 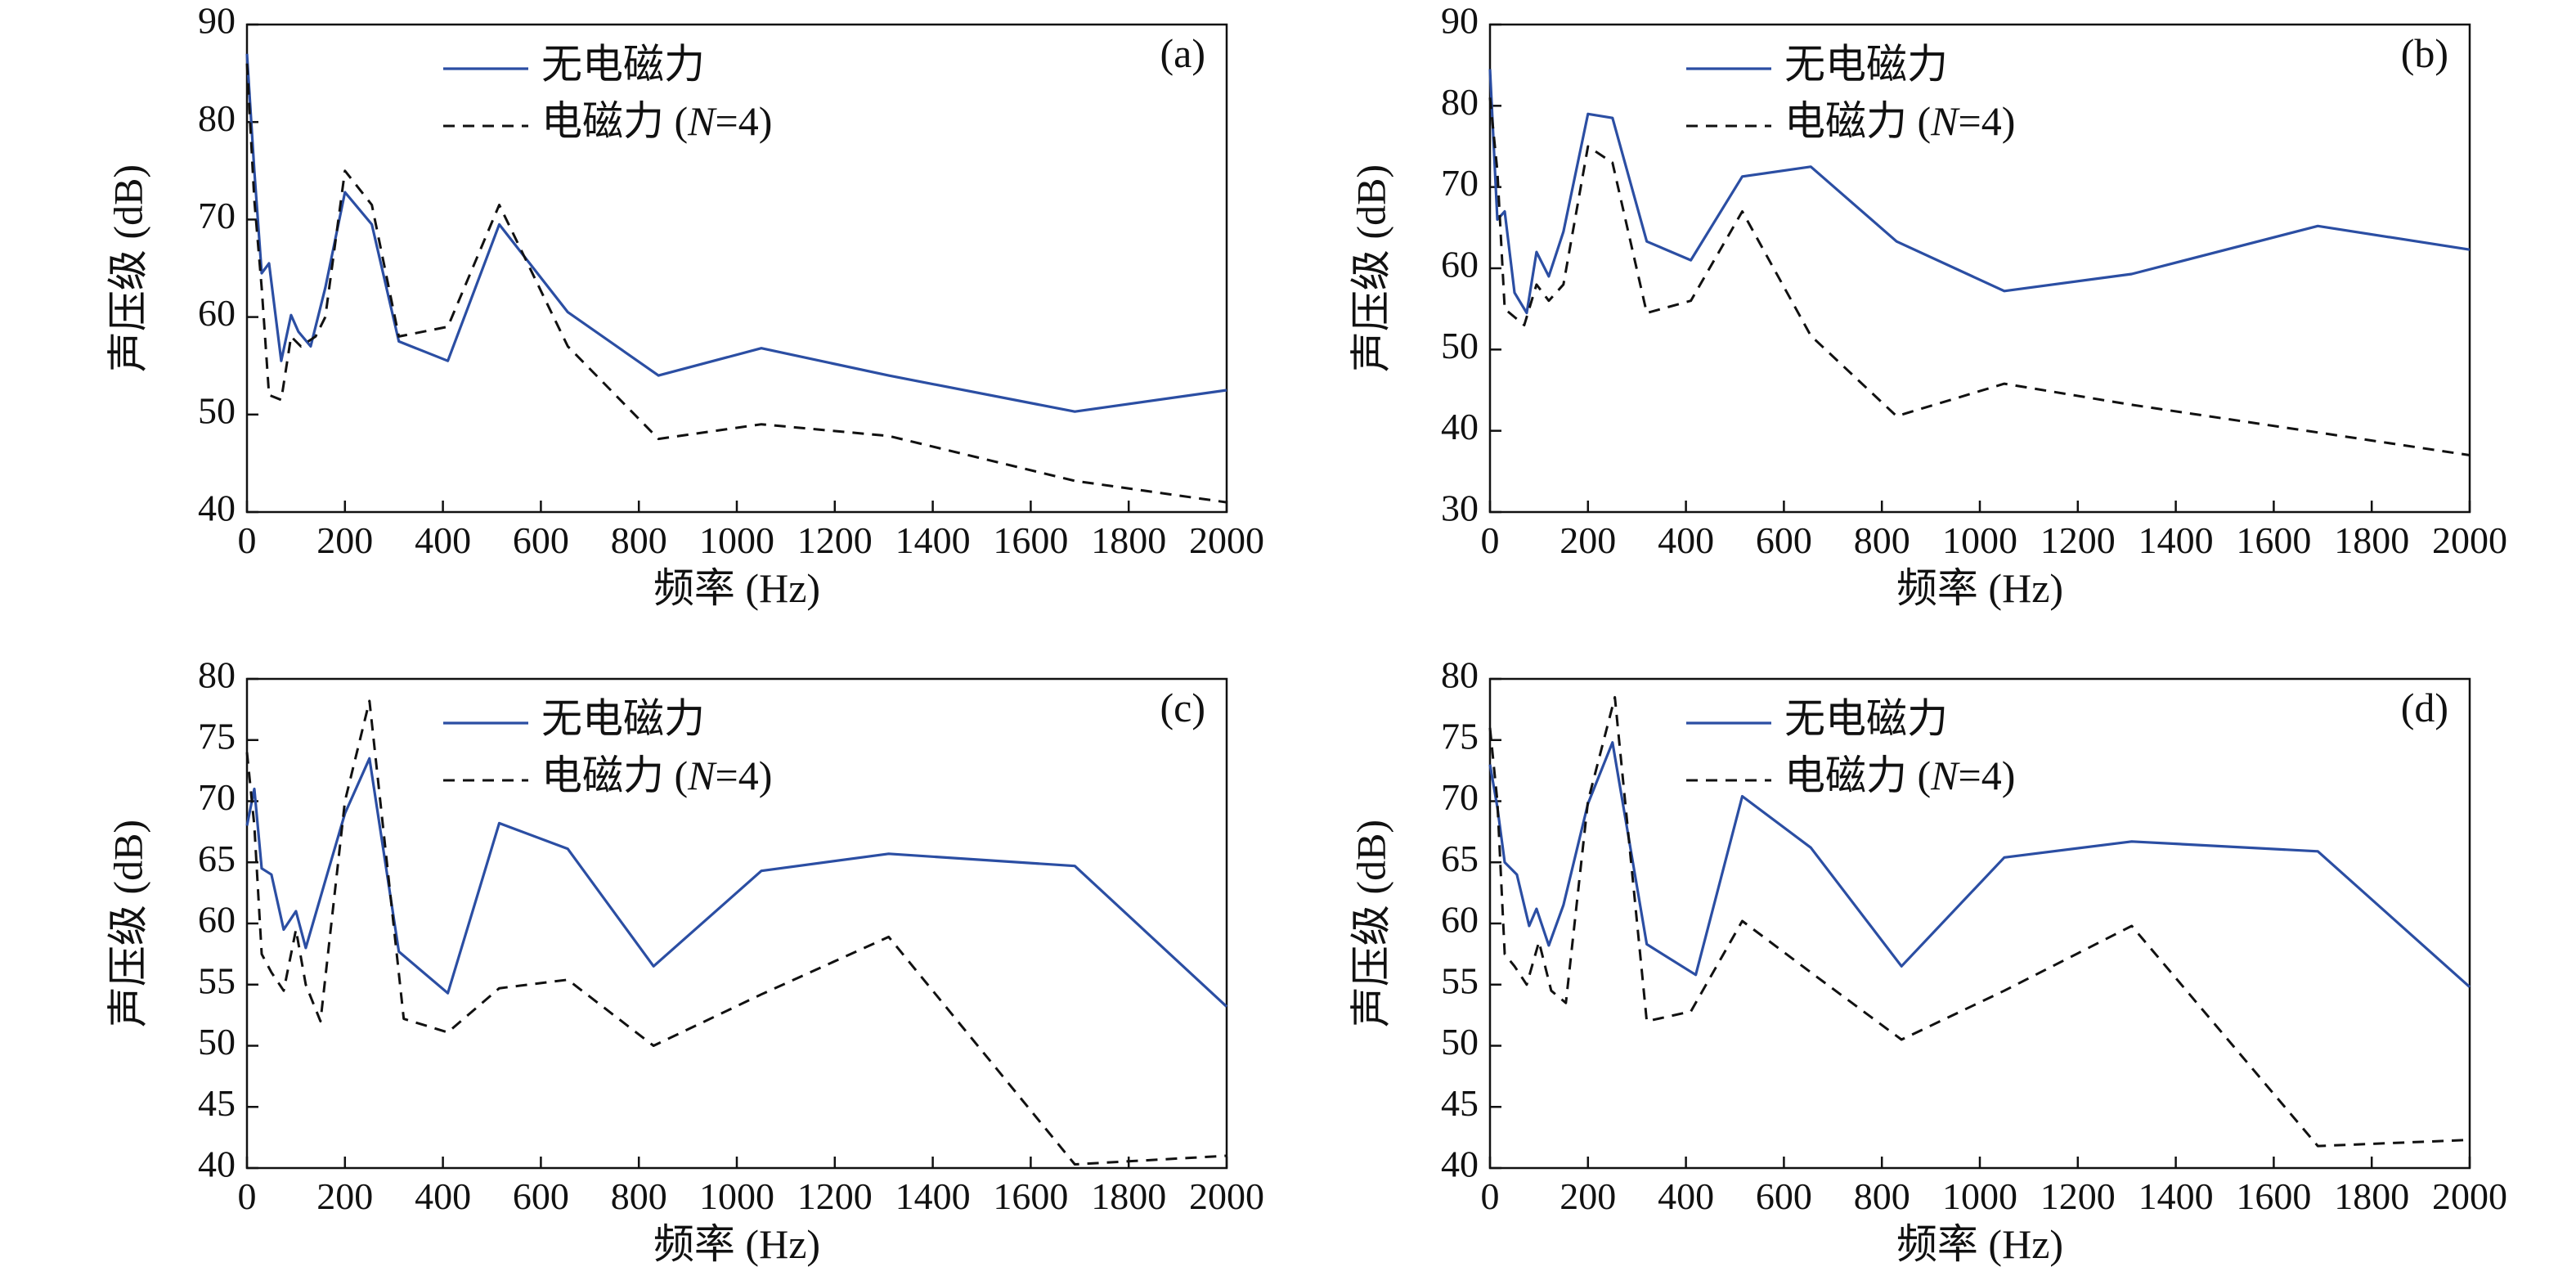 I want to click on y-tick-label: 75, so click(x=1460, y=736).